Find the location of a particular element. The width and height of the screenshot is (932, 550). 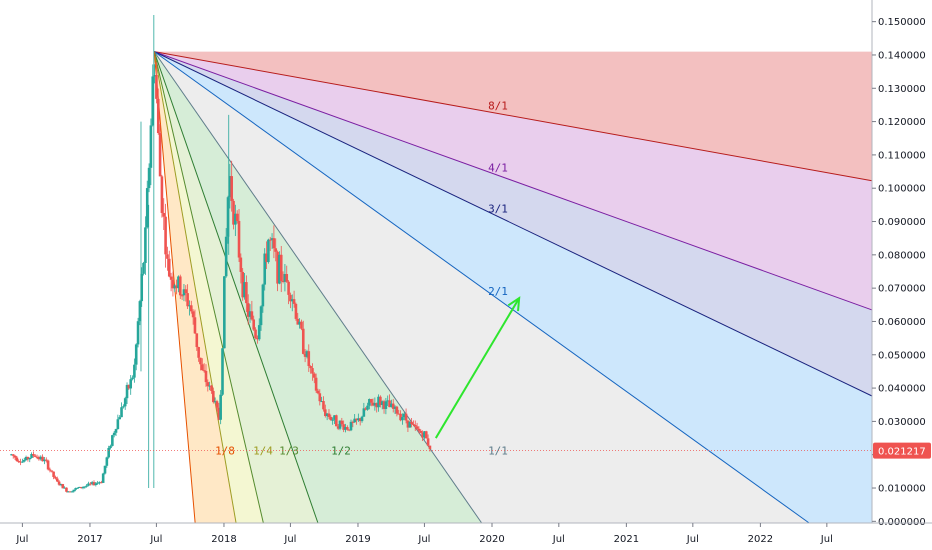

y-tick-label: 0.050000 is located at coordinates (902, 355).